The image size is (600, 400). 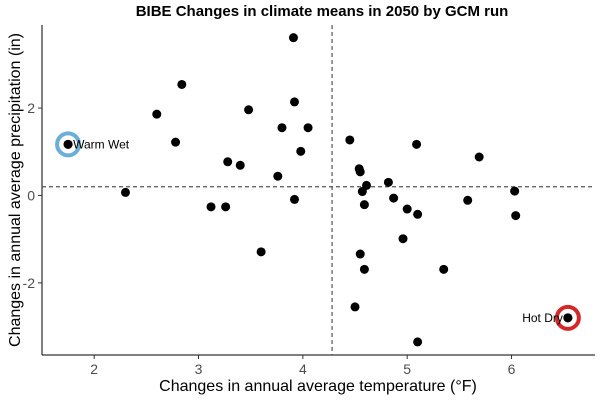 I want to click on highlight-label: Hot Dry, so click(x=542, y=318).